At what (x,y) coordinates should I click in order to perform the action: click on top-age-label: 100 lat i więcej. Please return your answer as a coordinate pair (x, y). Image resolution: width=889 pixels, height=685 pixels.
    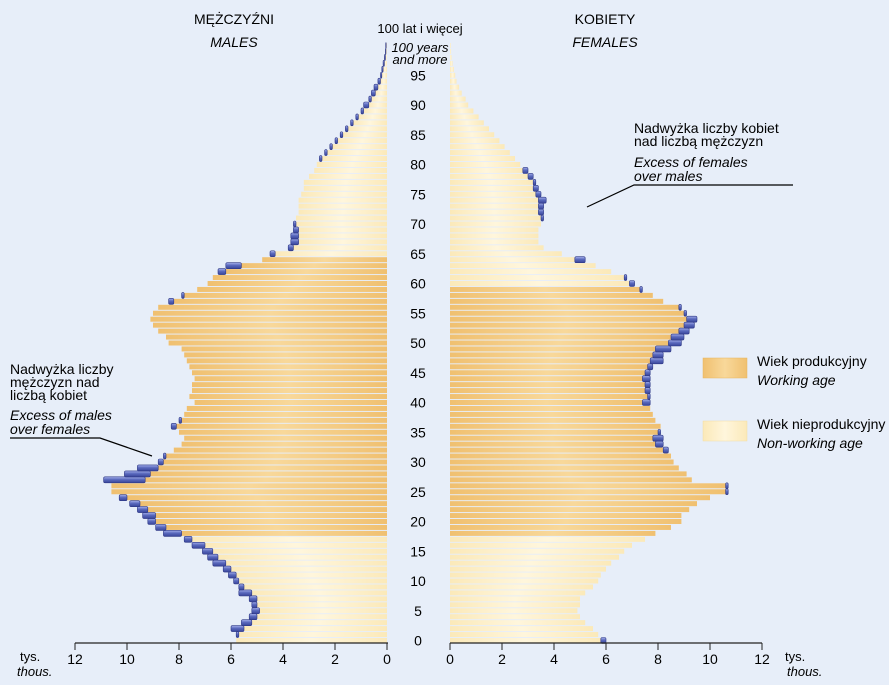
    Looking at the image, I should click on (419, 28).